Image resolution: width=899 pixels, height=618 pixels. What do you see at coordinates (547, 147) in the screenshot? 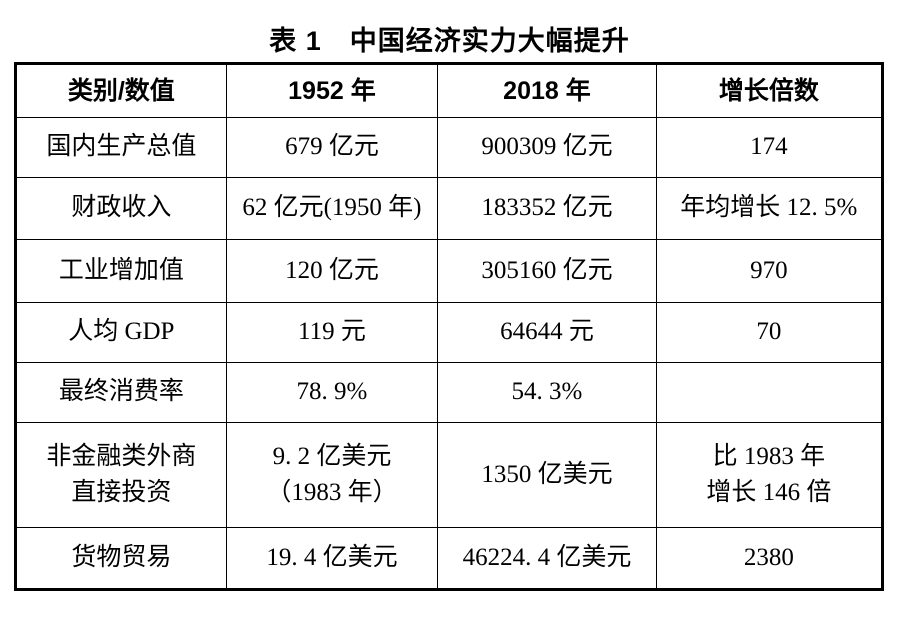
I see `cell-2018: 900309 亿元` at bounding box center [547, 147].